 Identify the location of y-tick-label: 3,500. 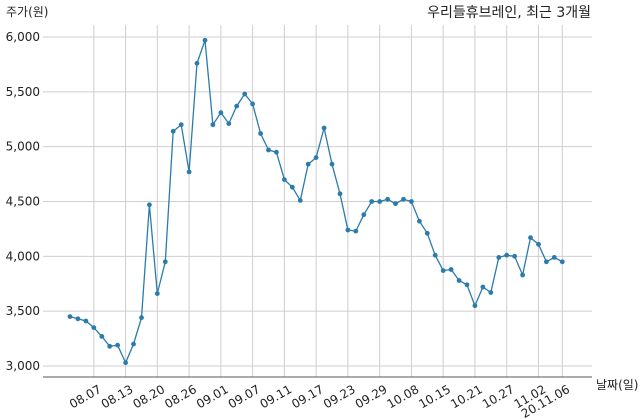
(23, 311).